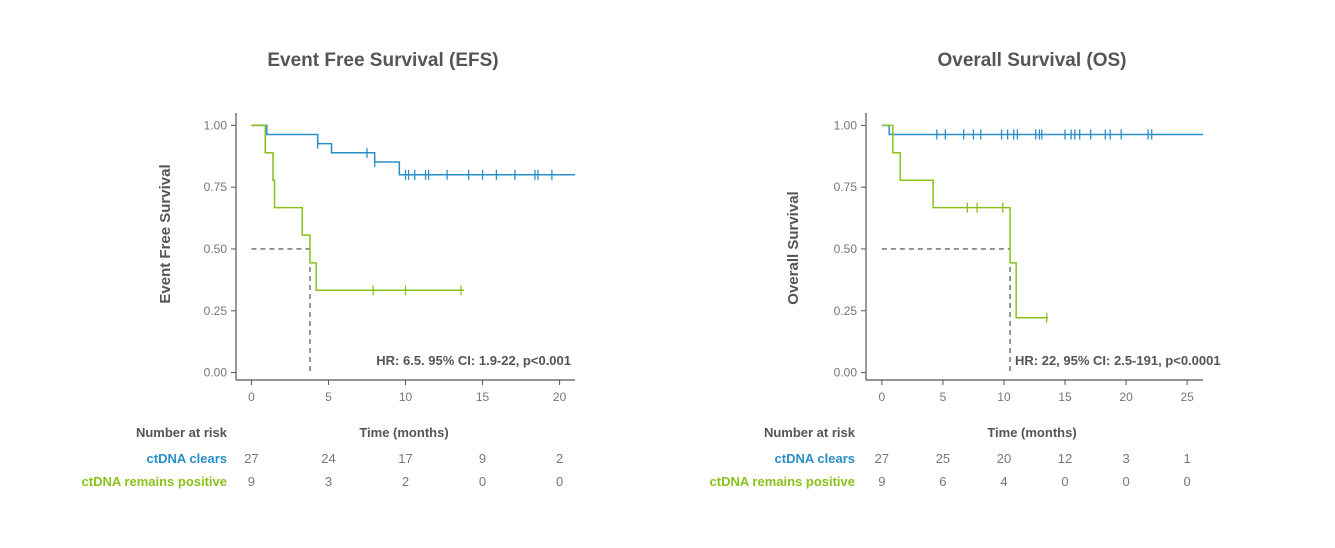  Describe the element at coordinates (251, 397) in the screenshot. I see `efs-x-tick-label: 0` at that location.